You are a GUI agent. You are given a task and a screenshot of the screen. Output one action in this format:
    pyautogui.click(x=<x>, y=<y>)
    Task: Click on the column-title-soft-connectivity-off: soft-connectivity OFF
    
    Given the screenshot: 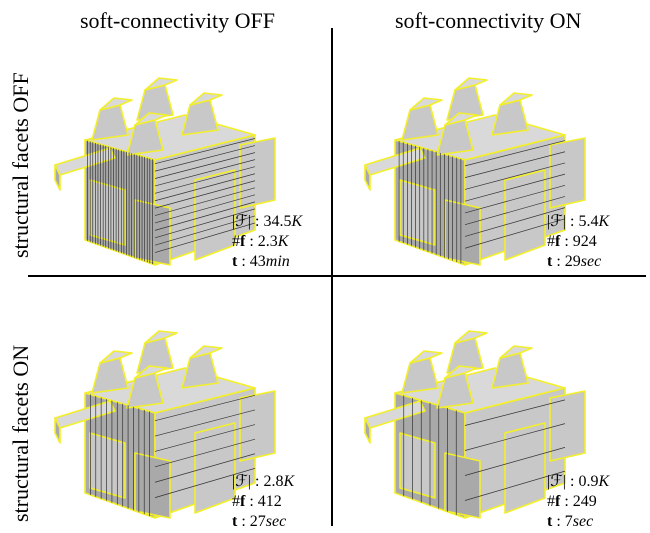 What is the action you would take?
    pyautogui.click(x=177, y=20)
    